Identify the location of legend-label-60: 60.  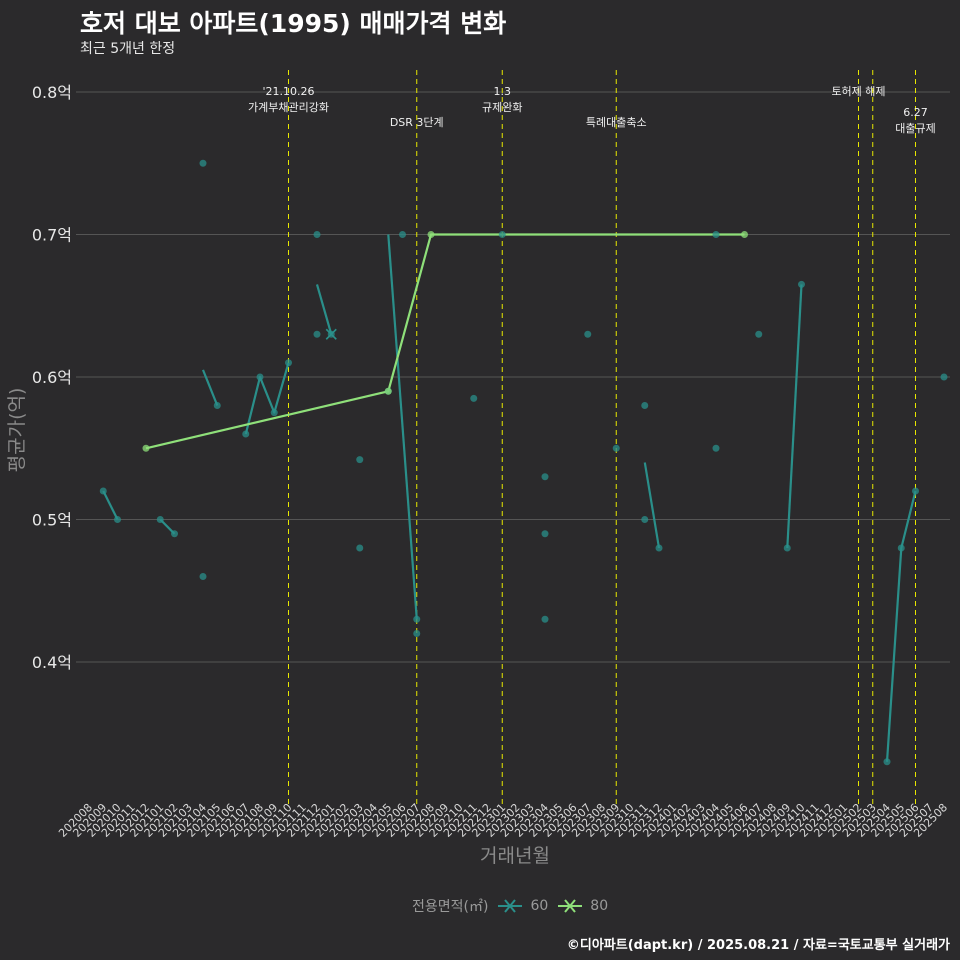
(539, 906).